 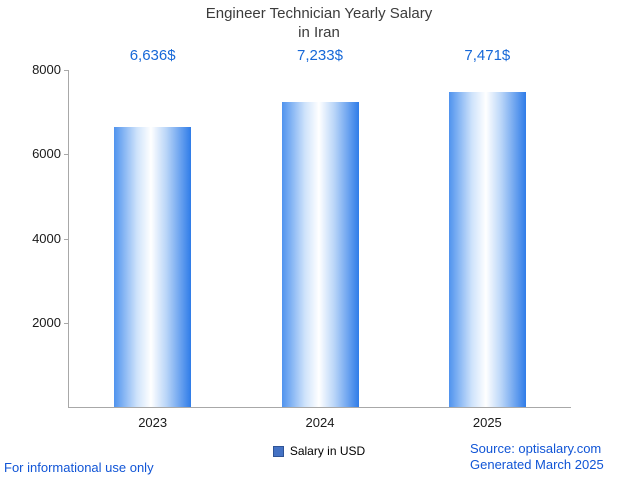 I want to click on bar-value-label: 7,471$, so click(x=487, y=55).